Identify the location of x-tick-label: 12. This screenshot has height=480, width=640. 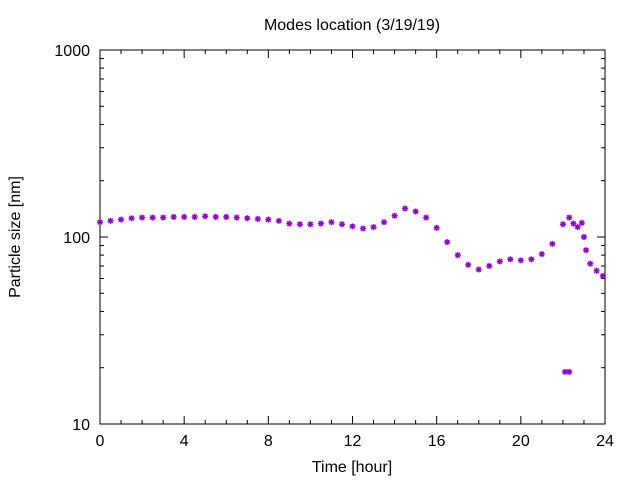
(353, 441).